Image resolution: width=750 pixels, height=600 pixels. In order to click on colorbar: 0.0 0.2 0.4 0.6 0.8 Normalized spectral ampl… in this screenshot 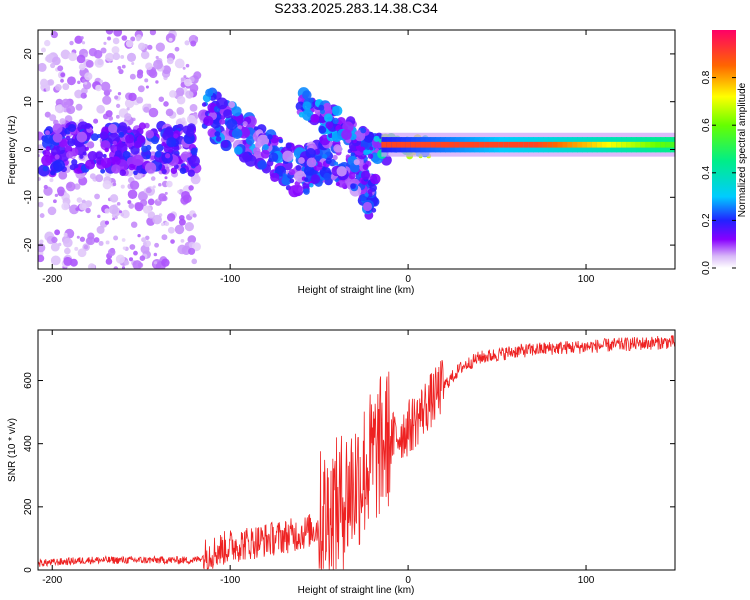, I will do `click(724, 152)`.